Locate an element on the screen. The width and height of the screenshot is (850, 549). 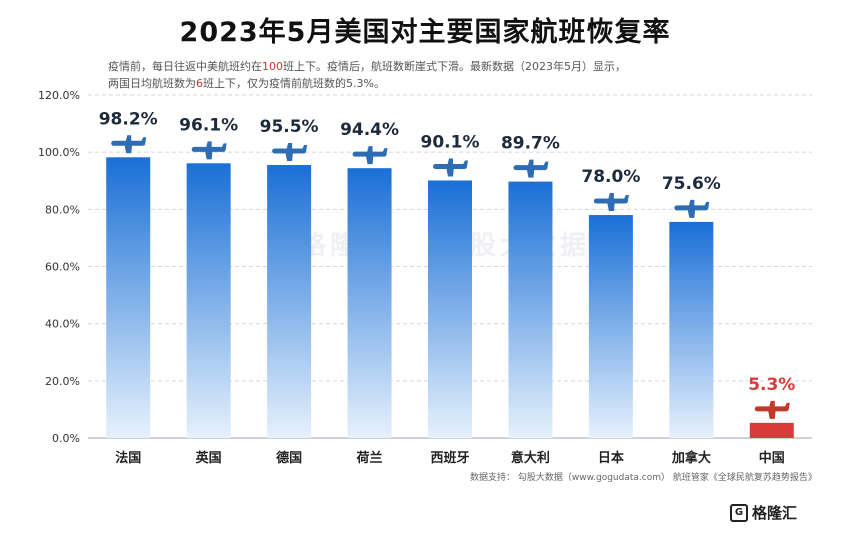
y-tick-label: 0.0% is located at coordinates (66, 438).